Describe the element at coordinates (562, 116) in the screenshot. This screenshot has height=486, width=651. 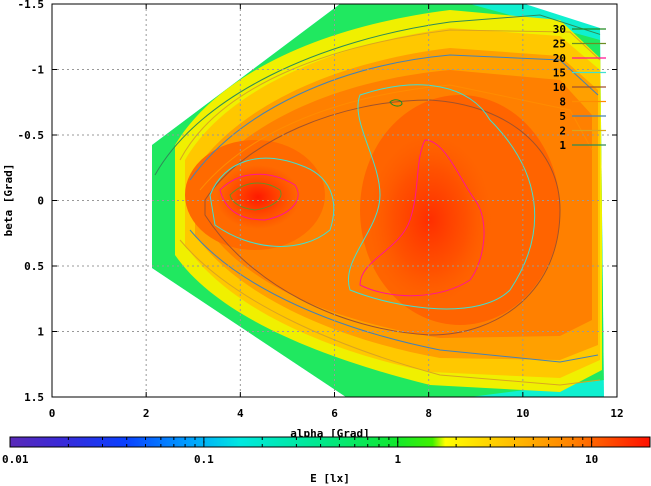
I see `legend-label: 5` at that location.